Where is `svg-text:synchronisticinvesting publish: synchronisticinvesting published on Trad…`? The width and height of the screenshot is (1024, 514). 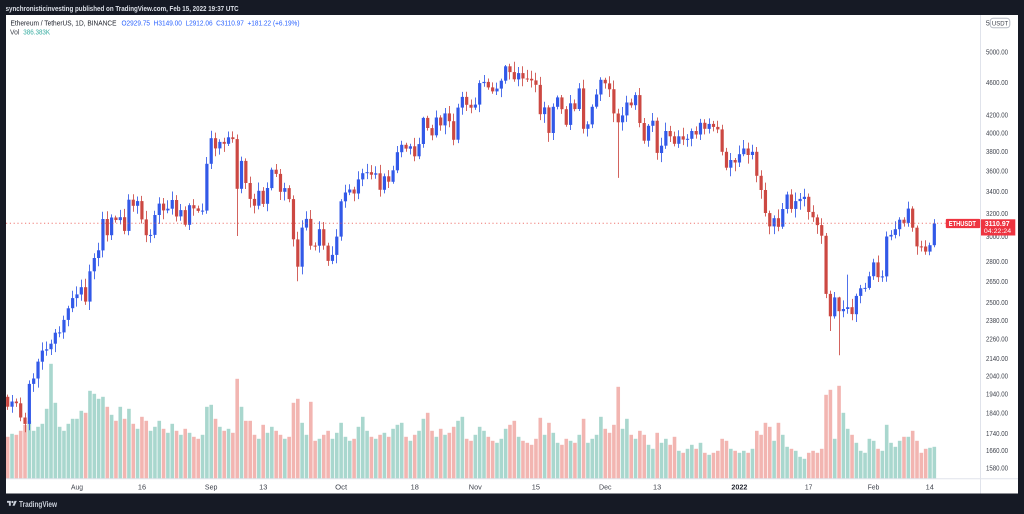 svg-text:synchronisticinvesting publish: synchronisticinvesting published on Trad… is located at coordinates (122, 8).